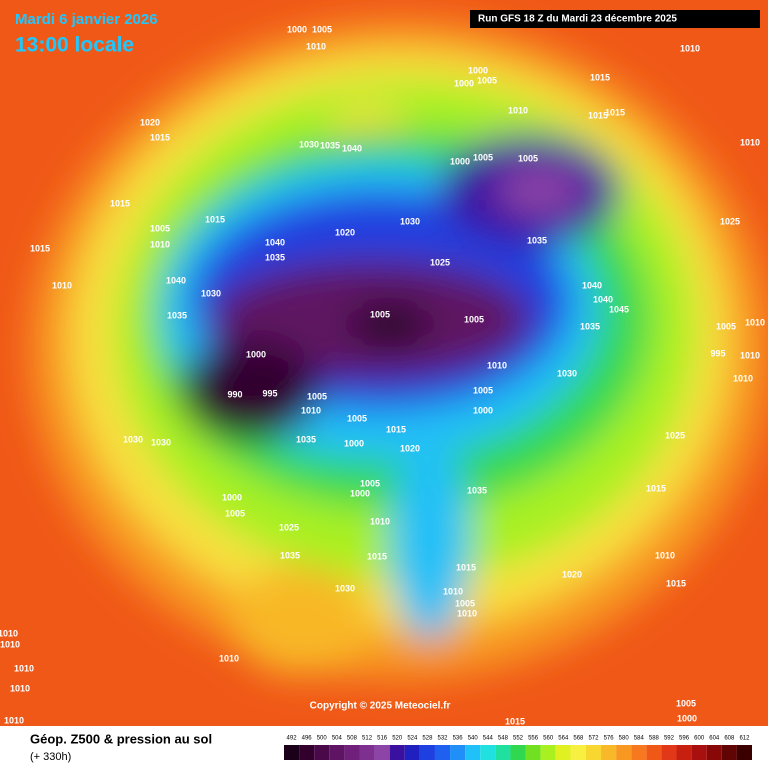 Image resolution: width=768 pixels, height=773 pixels. What do you see at coordinates (367, 739) in the screenshot?
I see `scale-label: 512` at bounding box center [367, 739].